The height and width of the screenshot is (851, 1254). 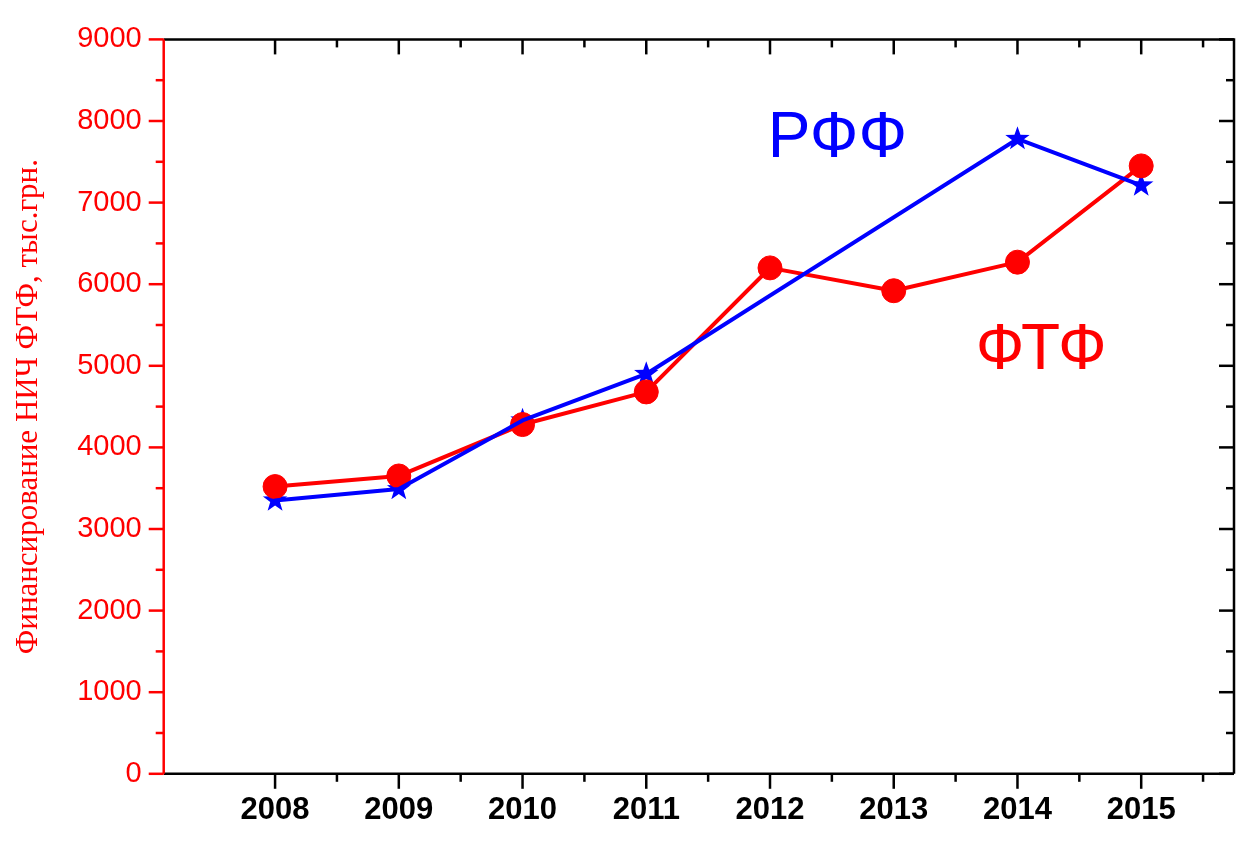 What do you see at coordinates (133, 771) in the screenshot?
I see `y-tick-label: 0` at bounding box center [133, 771].